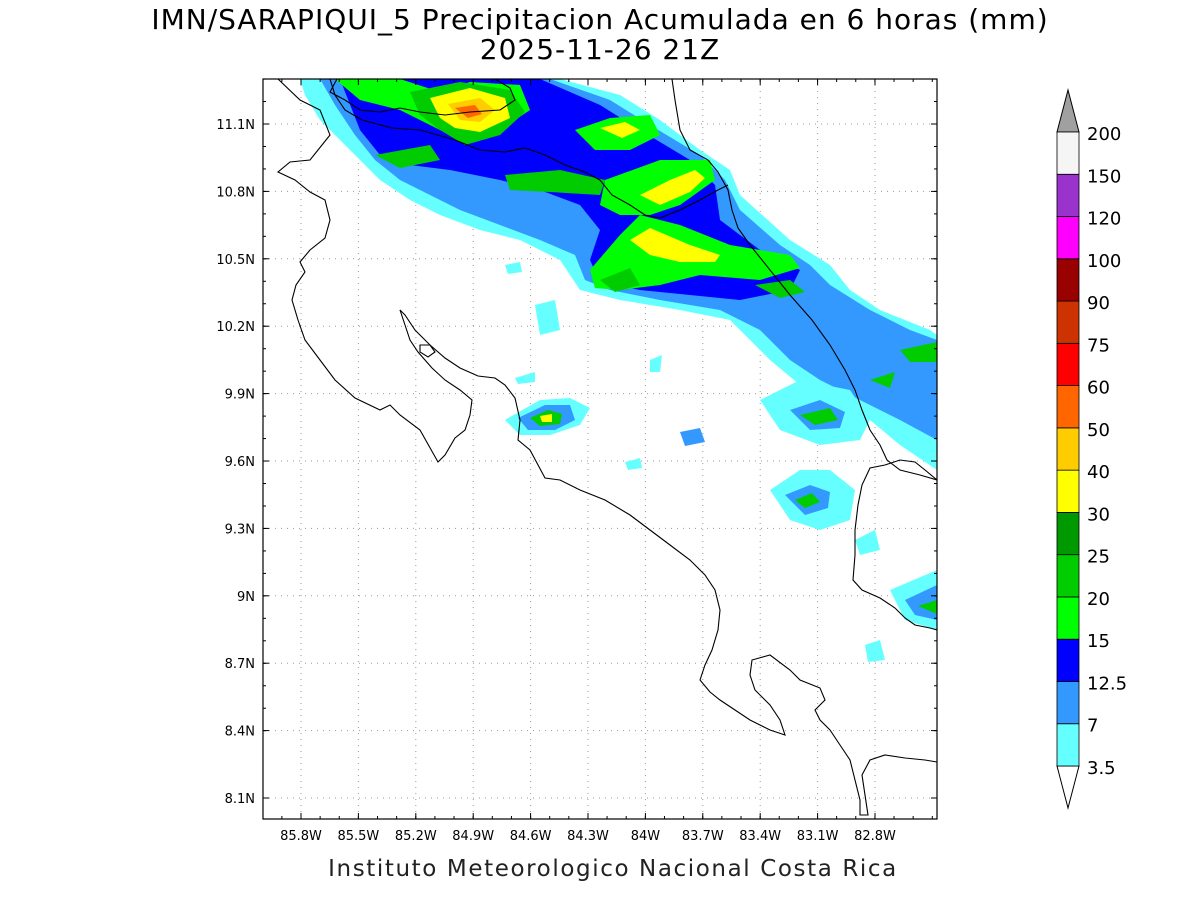 The width and height of the screenshot is (1200, 900). Describe the element at coordinates (882, 380) in the screenshot. I see `precip-cell-g` at that location.